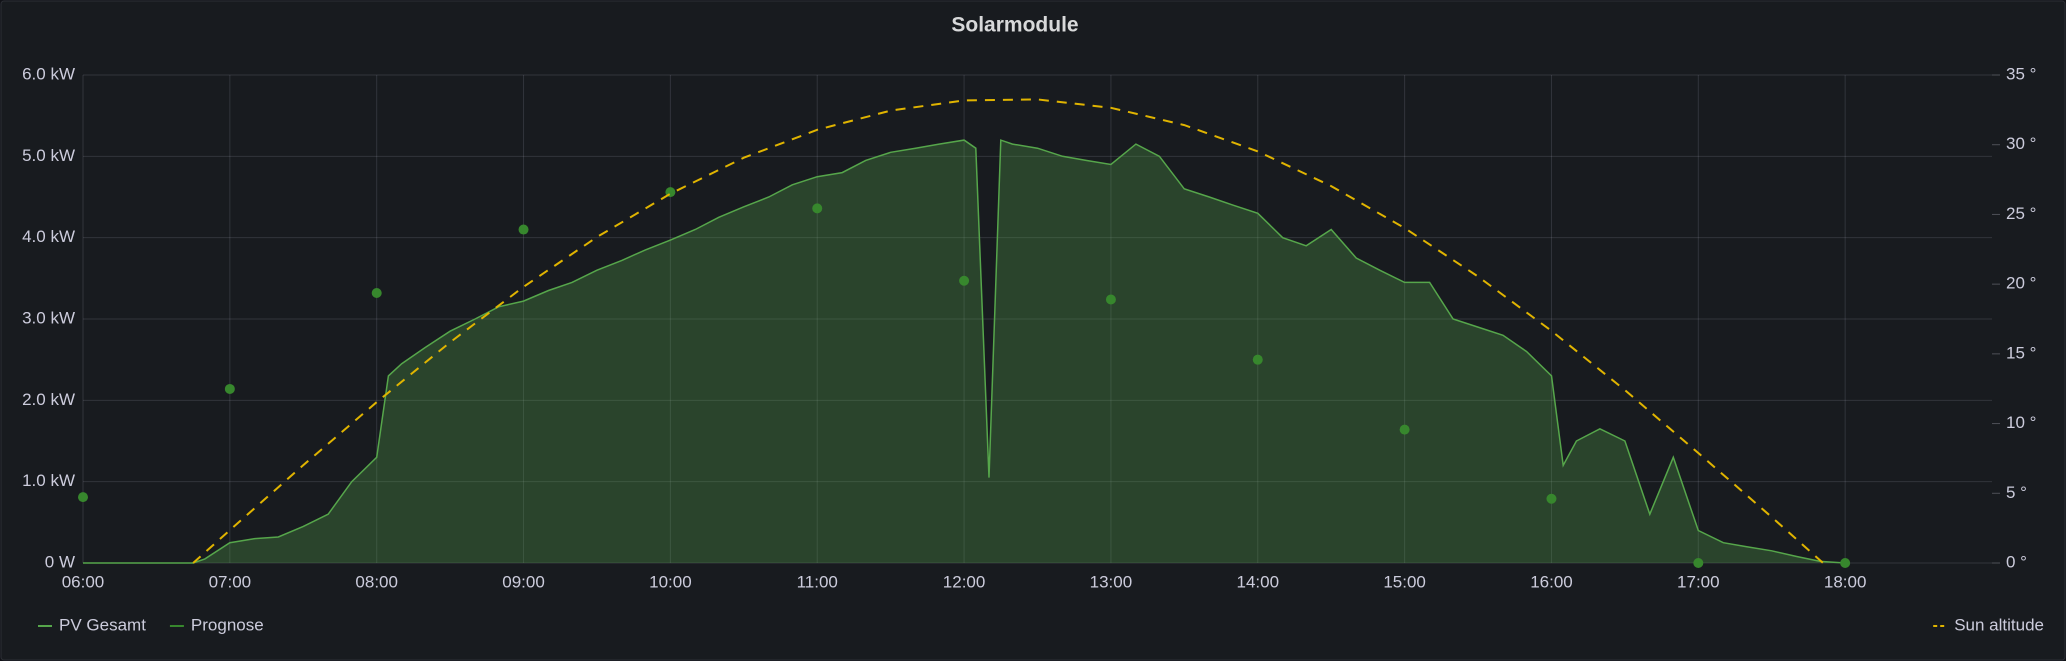  What do you see at coordinates (964, 581) in the screenshot?
I see `x-tick-label: 12:00` at bounding box center [964, 581].